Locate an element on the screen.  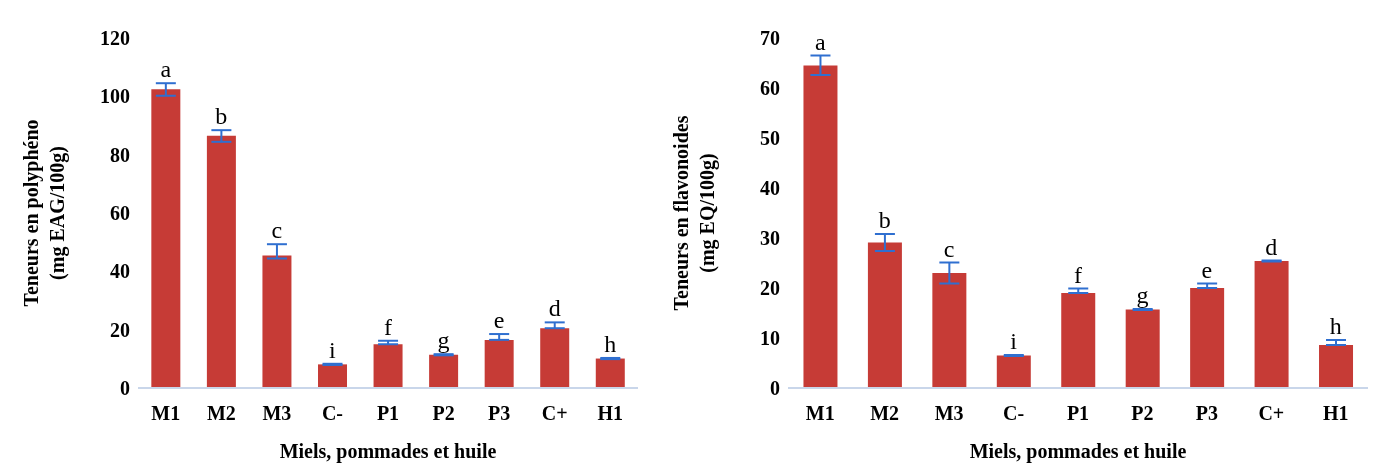
y-axis-title: Teneurs en polyphéno (mg EAG/100g) is located at coordinates (44, 213).